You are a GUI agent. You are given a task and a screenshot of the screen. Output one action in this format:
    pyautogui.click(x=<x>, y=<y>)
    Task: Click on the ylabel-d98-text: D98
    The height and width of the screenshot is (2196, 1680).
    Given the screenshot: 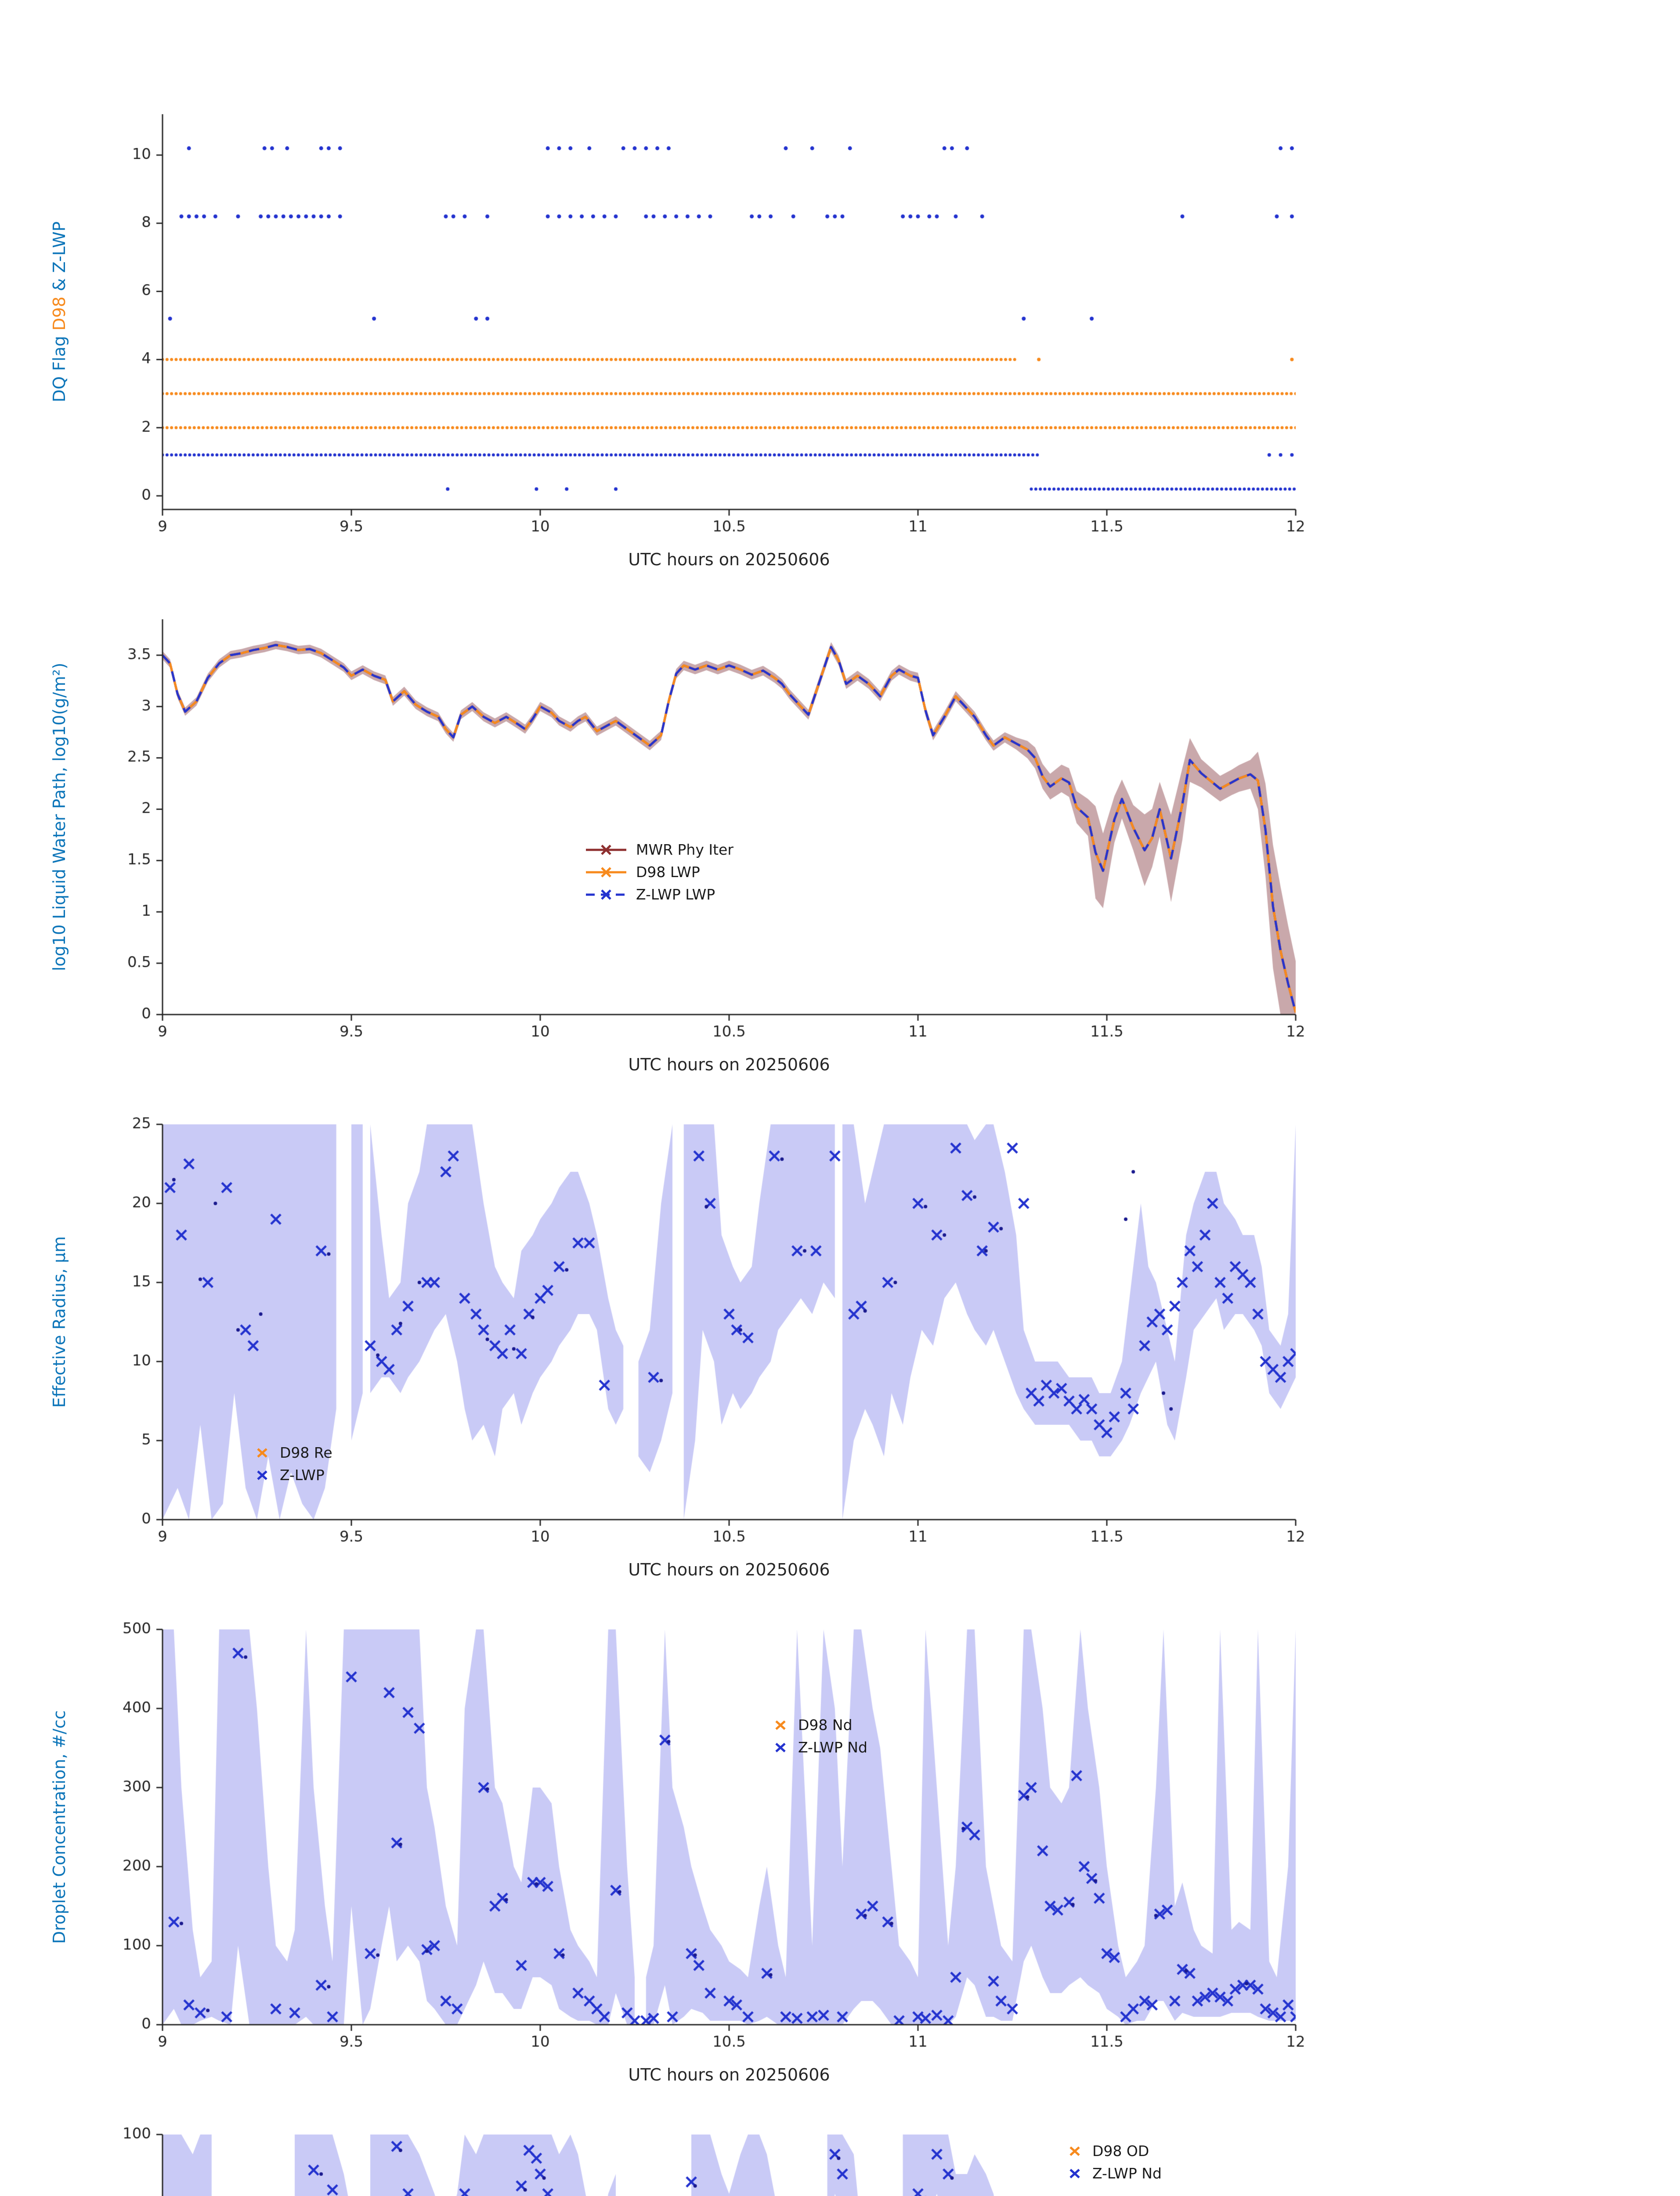 What is the action you would take?
    pyautogui.click(x=59, y=313)
    